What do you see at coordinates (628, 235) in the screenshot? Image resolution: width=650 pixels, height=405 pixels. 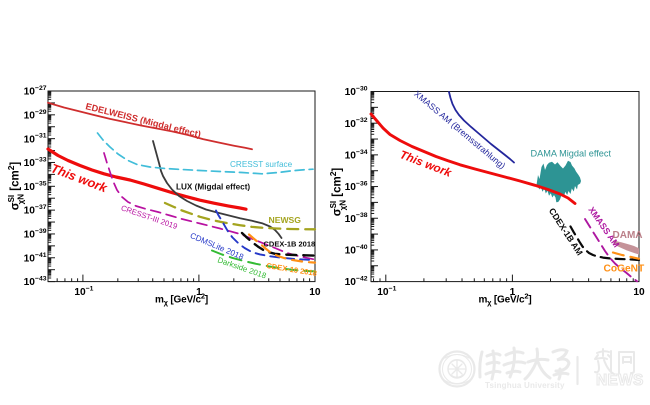 I see `svg-text: DAMA` at bounding box center [628, 235].